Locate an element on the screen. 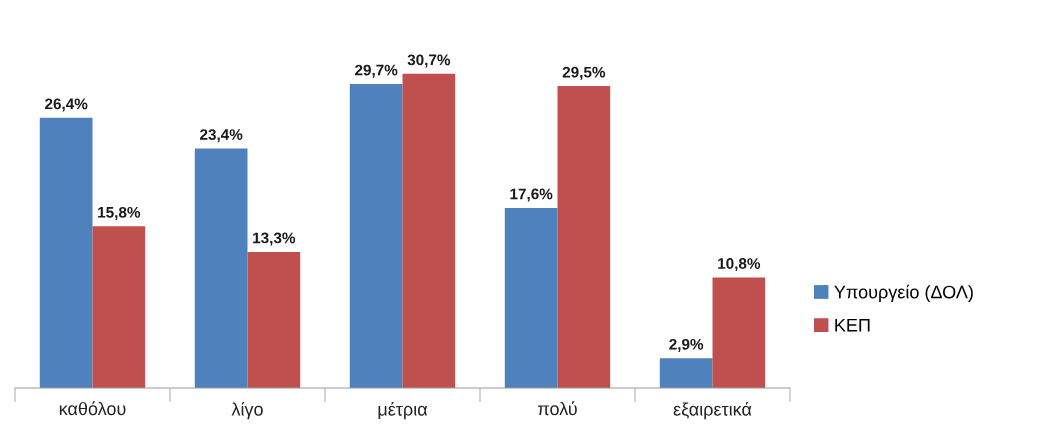  legend-label: Υπουργείο (ΔΟΛ) is located at coordinates (903, 293).